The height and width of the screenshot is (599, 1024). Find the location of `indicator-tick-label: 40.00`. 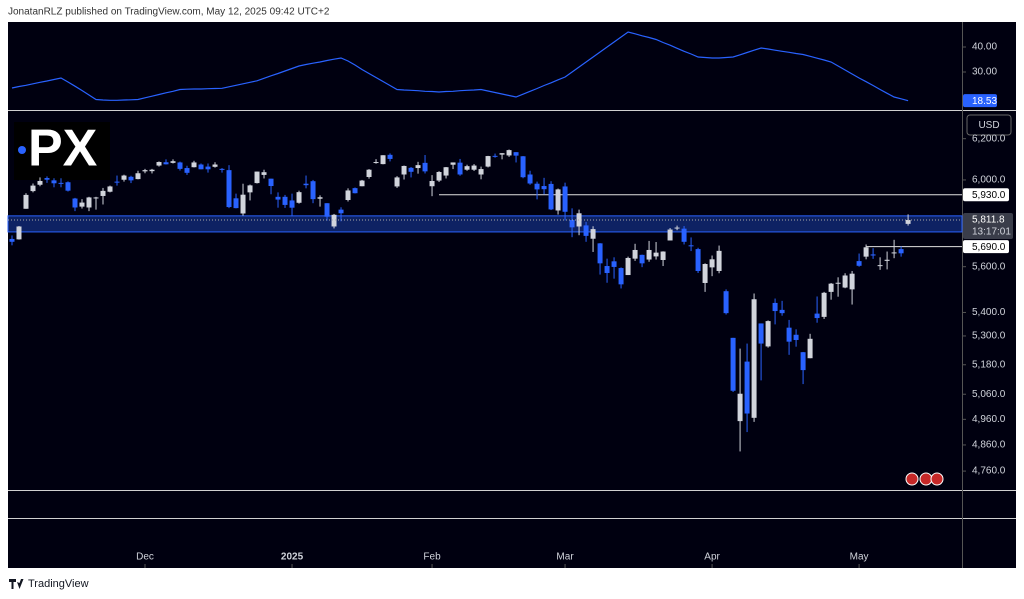

indicator-tick-label: 40.00 is located at coordinates (984, 47).